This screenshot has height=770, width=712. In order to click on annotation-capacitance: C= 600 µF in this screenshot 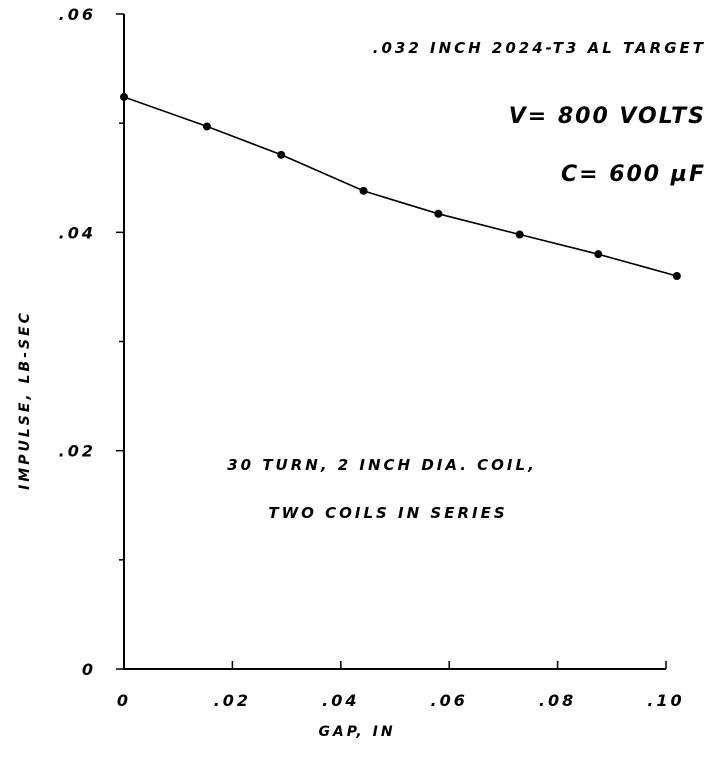, I will do `click(633, 174)`.